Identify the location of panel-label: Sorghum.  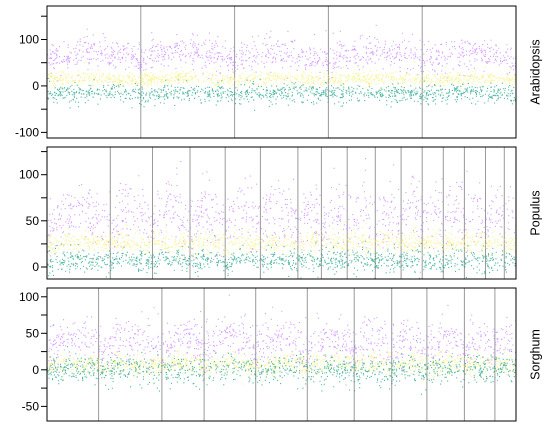
(535, 354).